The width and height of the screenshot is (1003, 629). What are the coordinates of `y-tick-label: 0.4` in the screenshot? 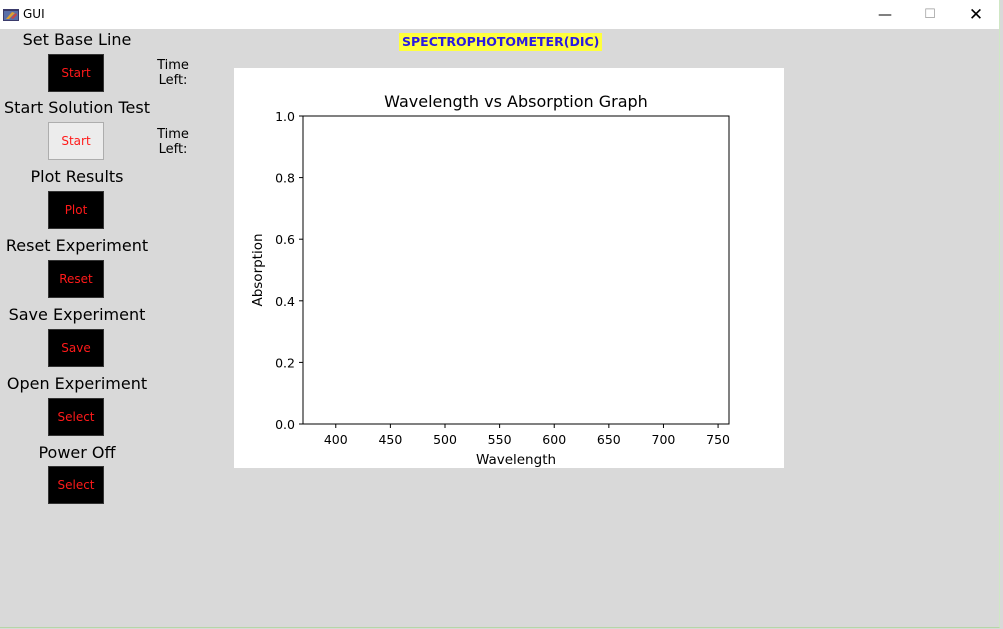 It's located at (285, 301).